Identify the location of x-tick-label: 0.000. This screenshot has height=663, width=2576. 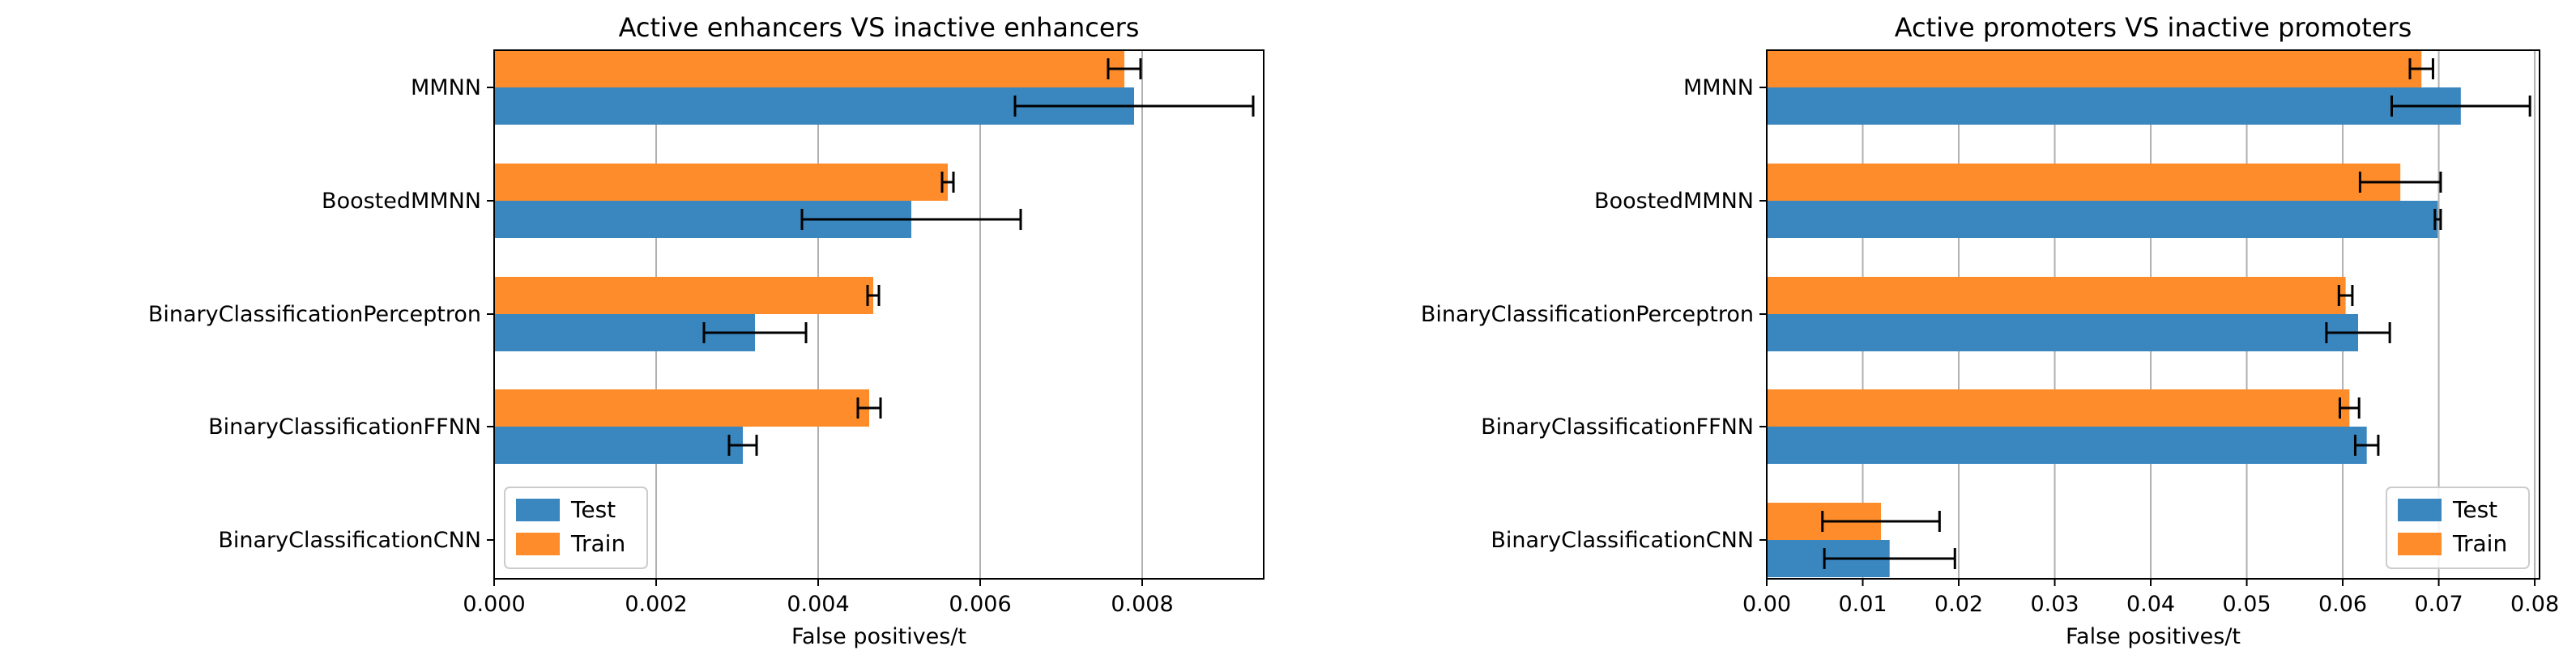
(494, 604).